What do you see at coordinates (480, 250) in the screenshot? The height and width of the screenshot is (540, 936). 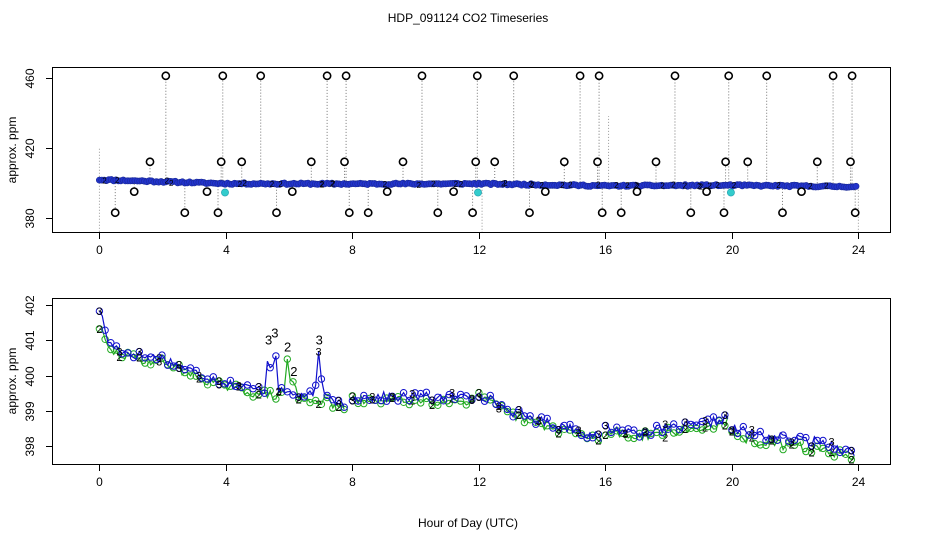 I see `x-tick-label: 12` at bounding box center [480, 250].